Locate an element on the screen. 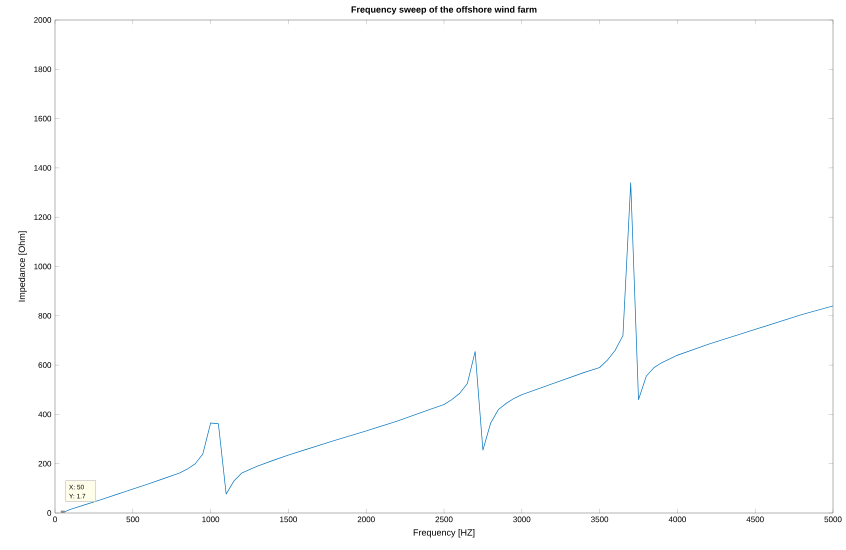 The height and width of the screenshot is (550, 846). x-tick-label: 4000 is located at coordinates (677, 519).